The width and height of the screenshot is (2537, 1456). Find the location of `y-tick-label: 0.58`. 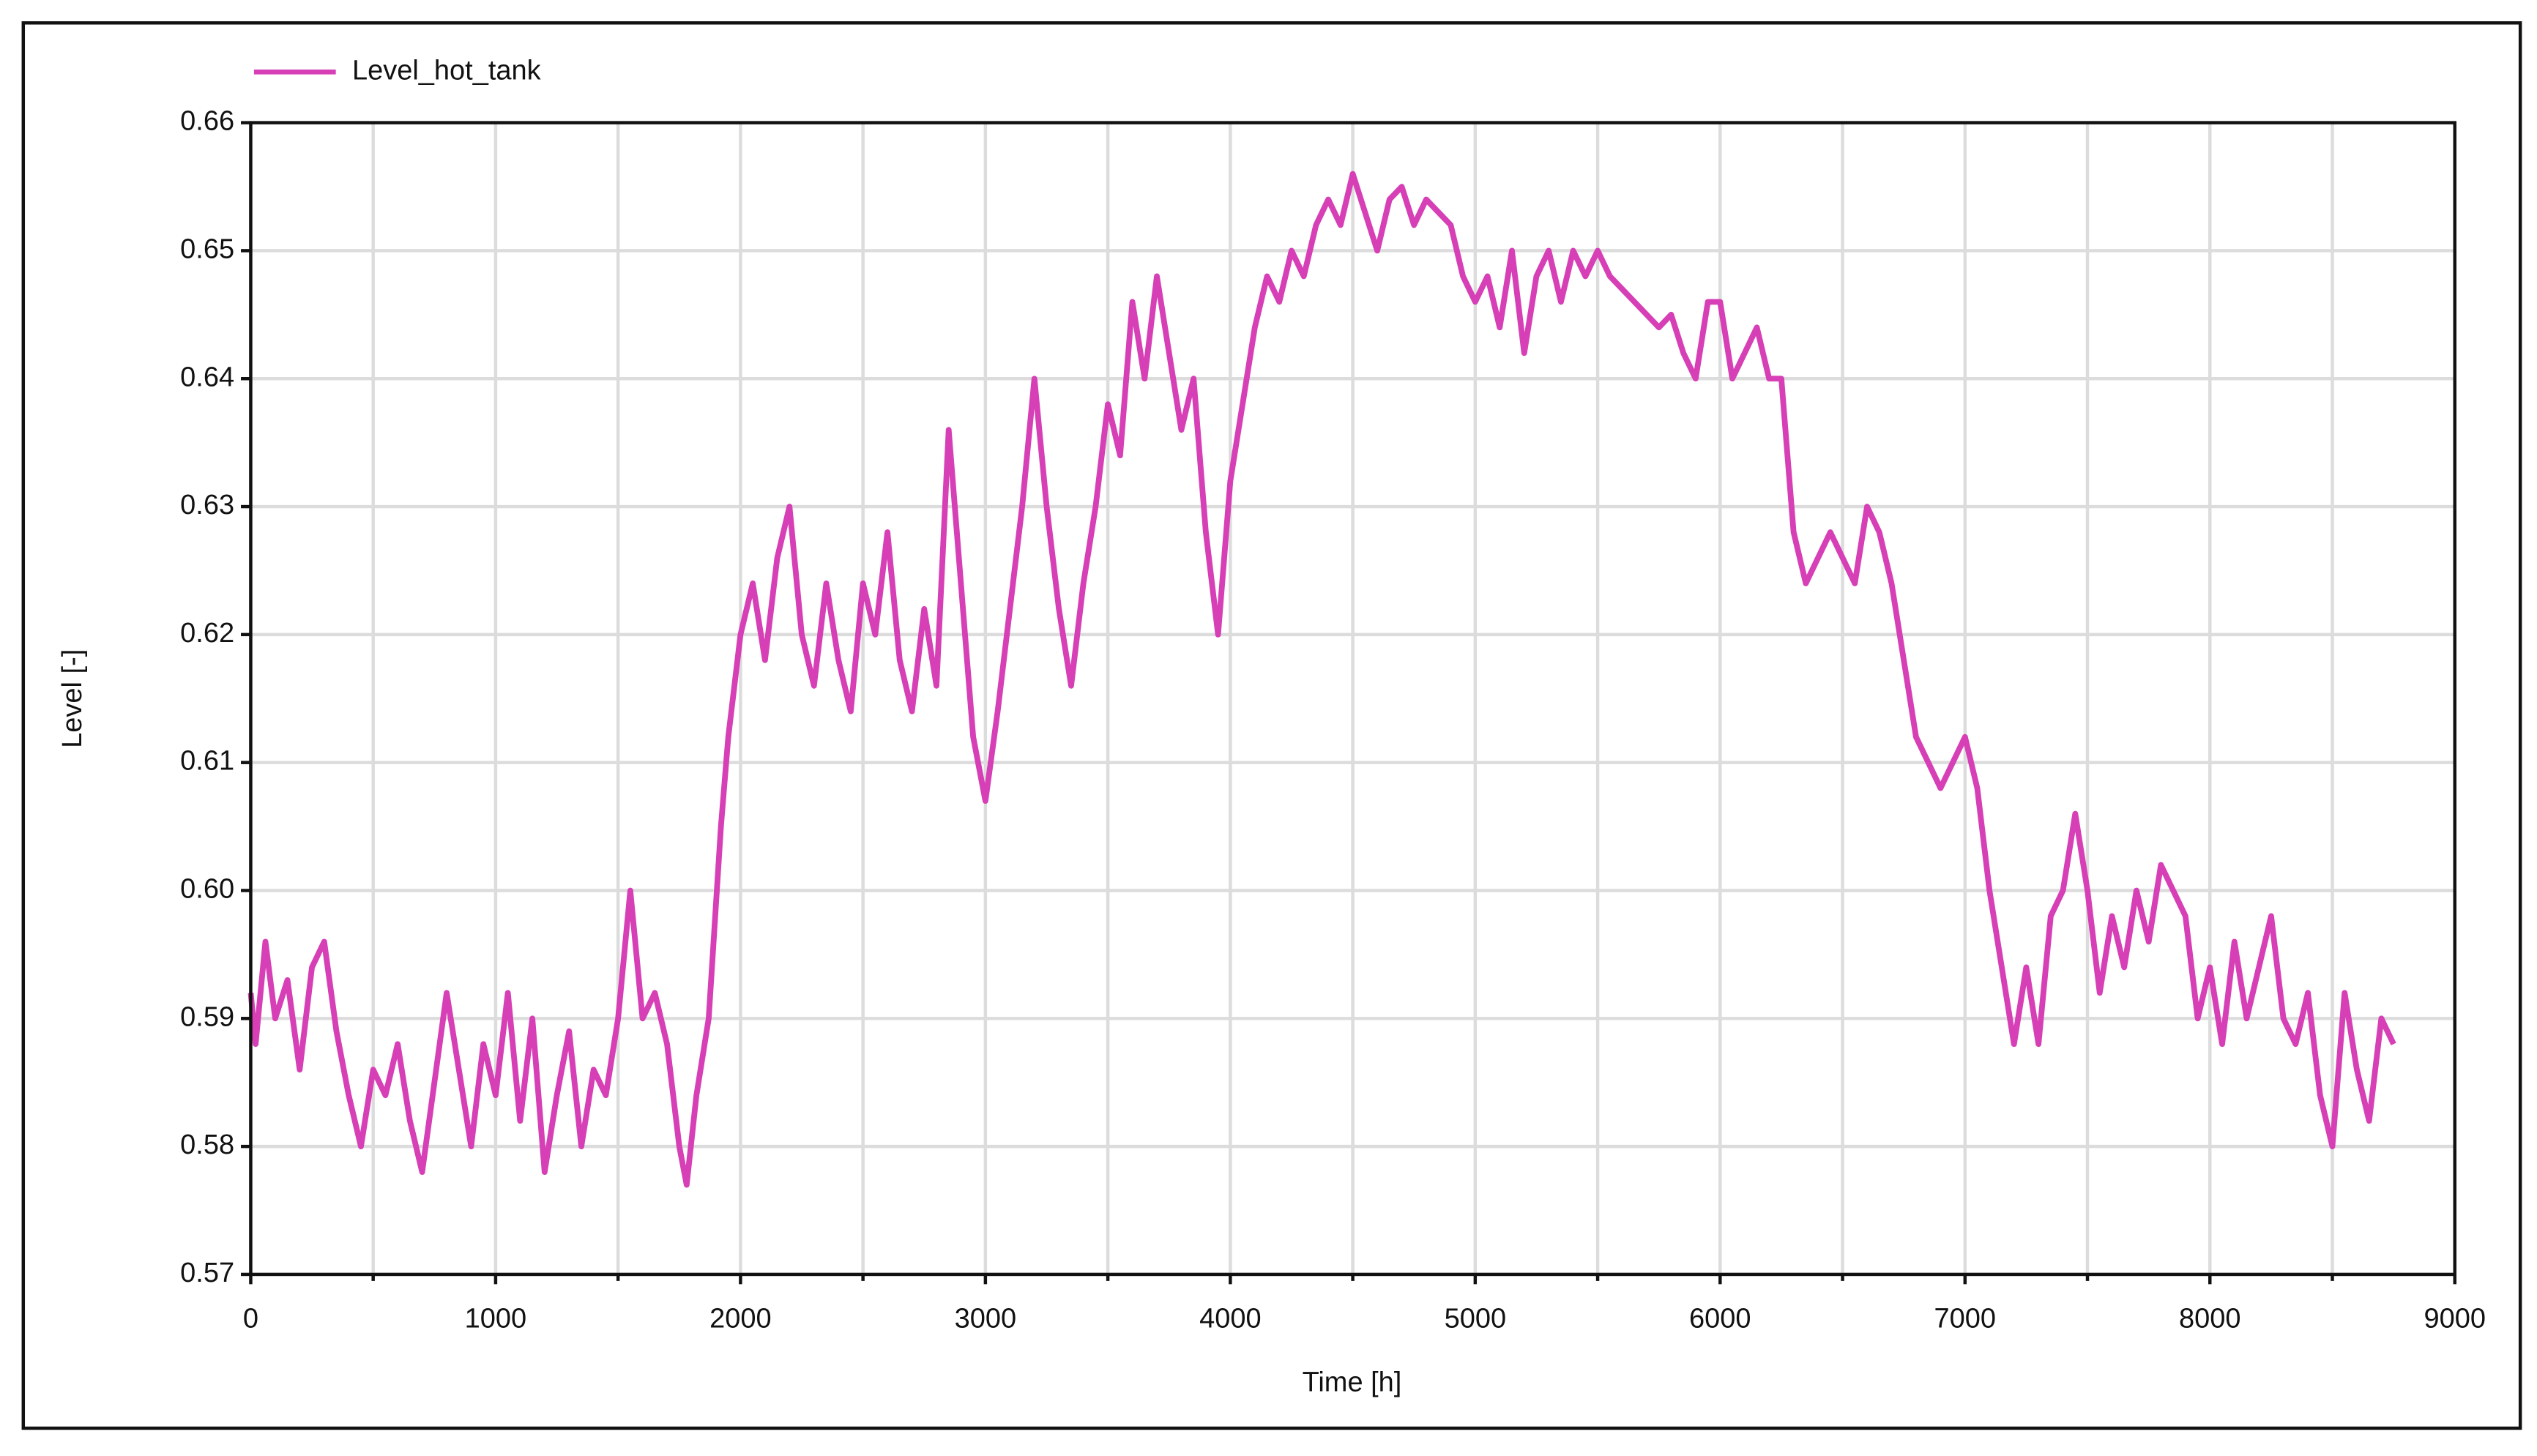

y-tick-label: 0.58 is located at coordinates (207, 1145).